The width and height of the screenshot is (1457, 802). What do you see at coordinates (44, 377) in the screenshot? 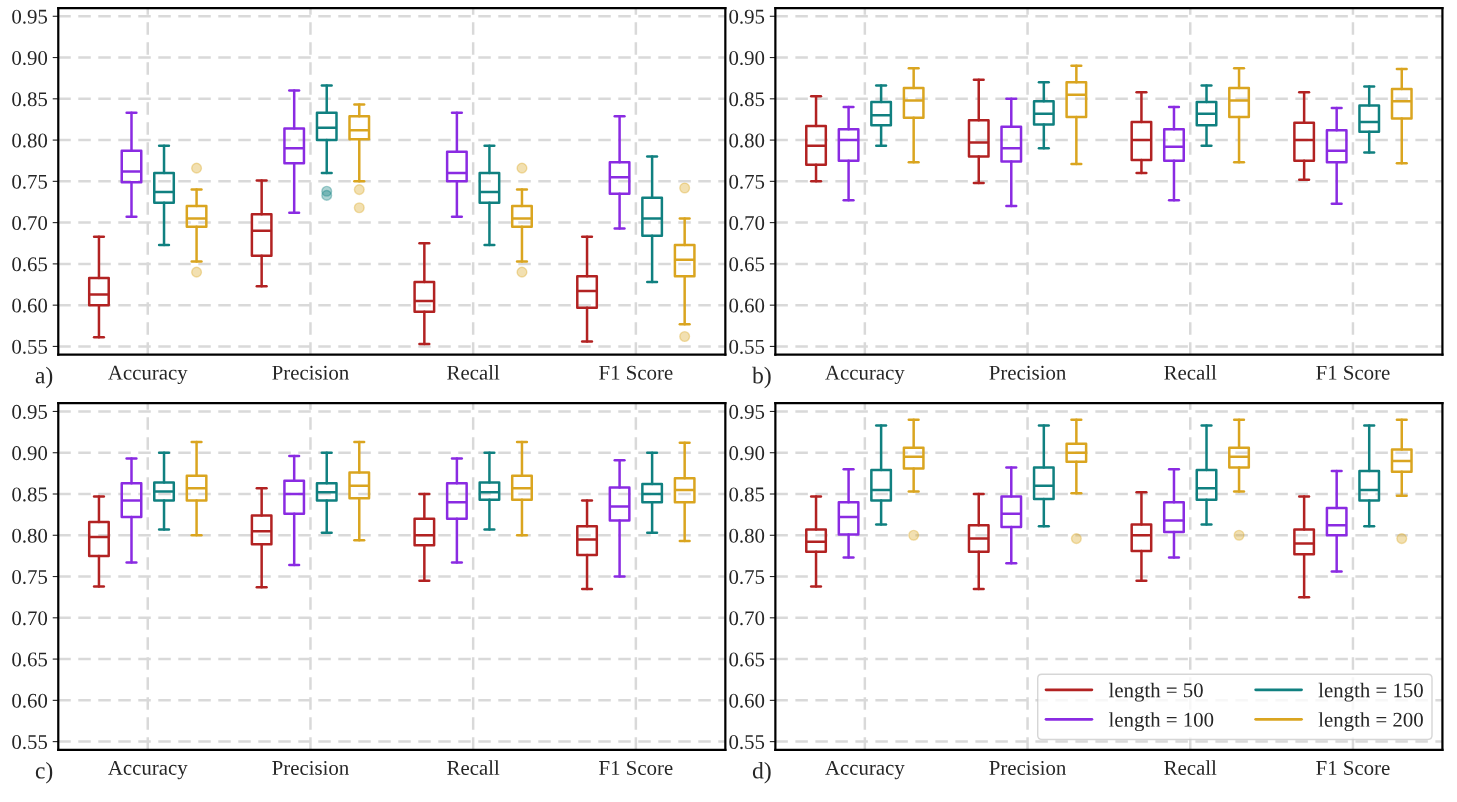
I see `text: a)` at bounding box center [44, 377].